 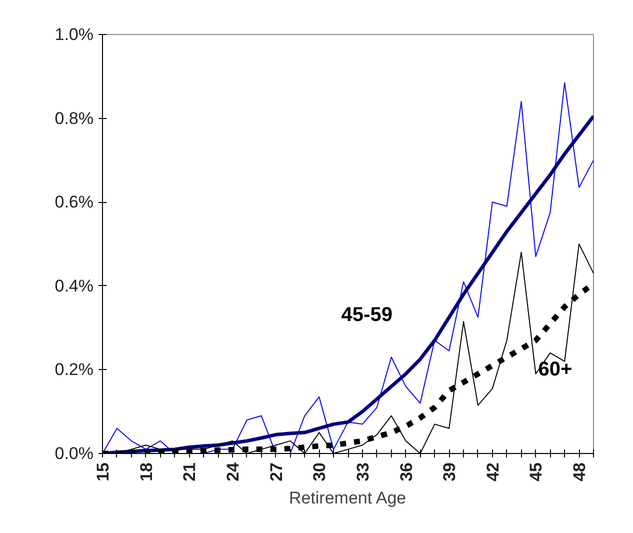 What do you see at coordinates (74, 34) in the screenshot?
I see `y-tick-label: 1.0%` at bounding box center [74, 34].